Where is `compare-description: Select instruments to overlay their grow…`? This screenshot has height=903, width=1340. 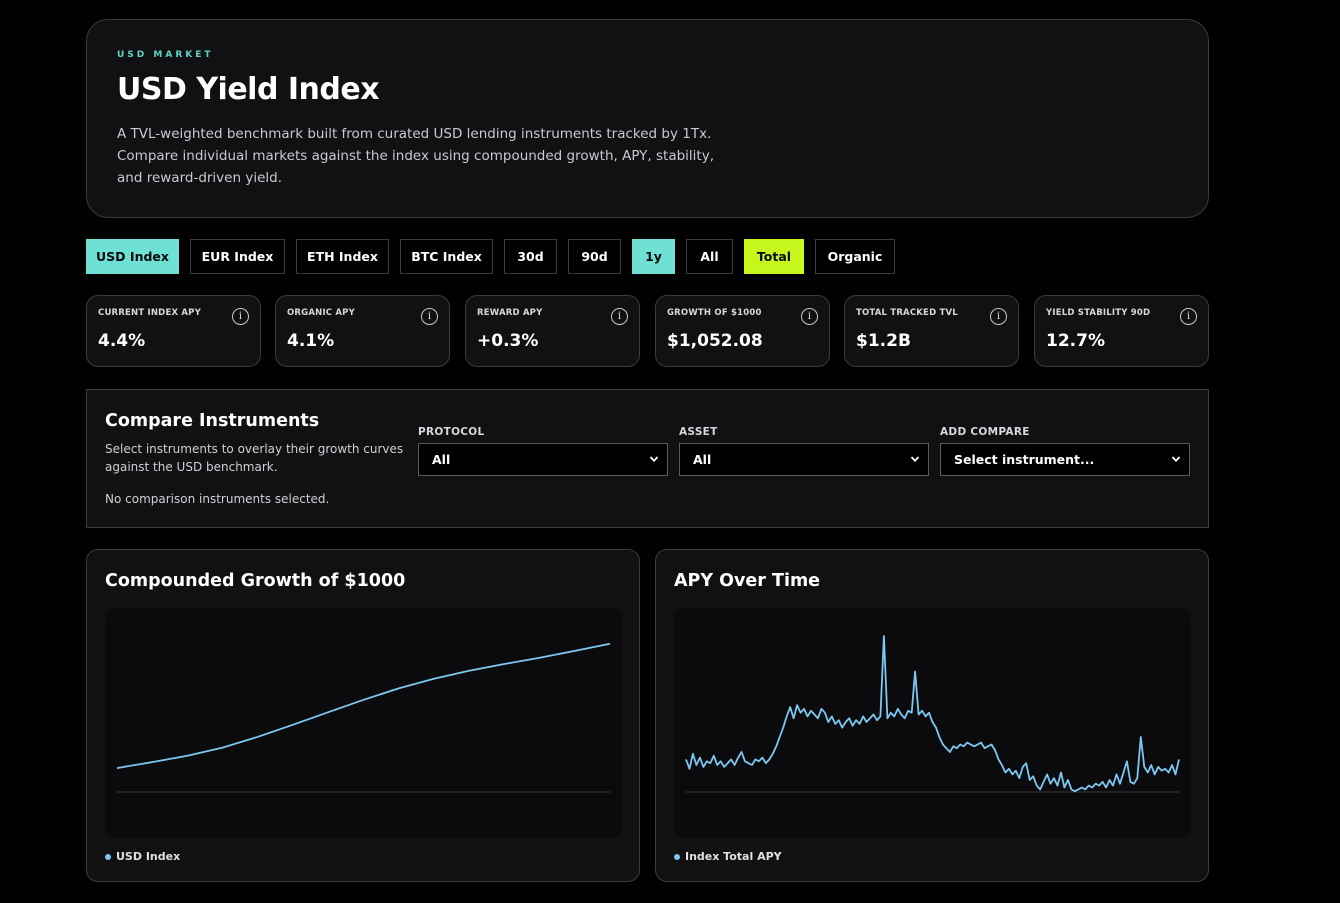
compare-description: Select instruments to overlay their grow… is located at coordinates (254, 458).